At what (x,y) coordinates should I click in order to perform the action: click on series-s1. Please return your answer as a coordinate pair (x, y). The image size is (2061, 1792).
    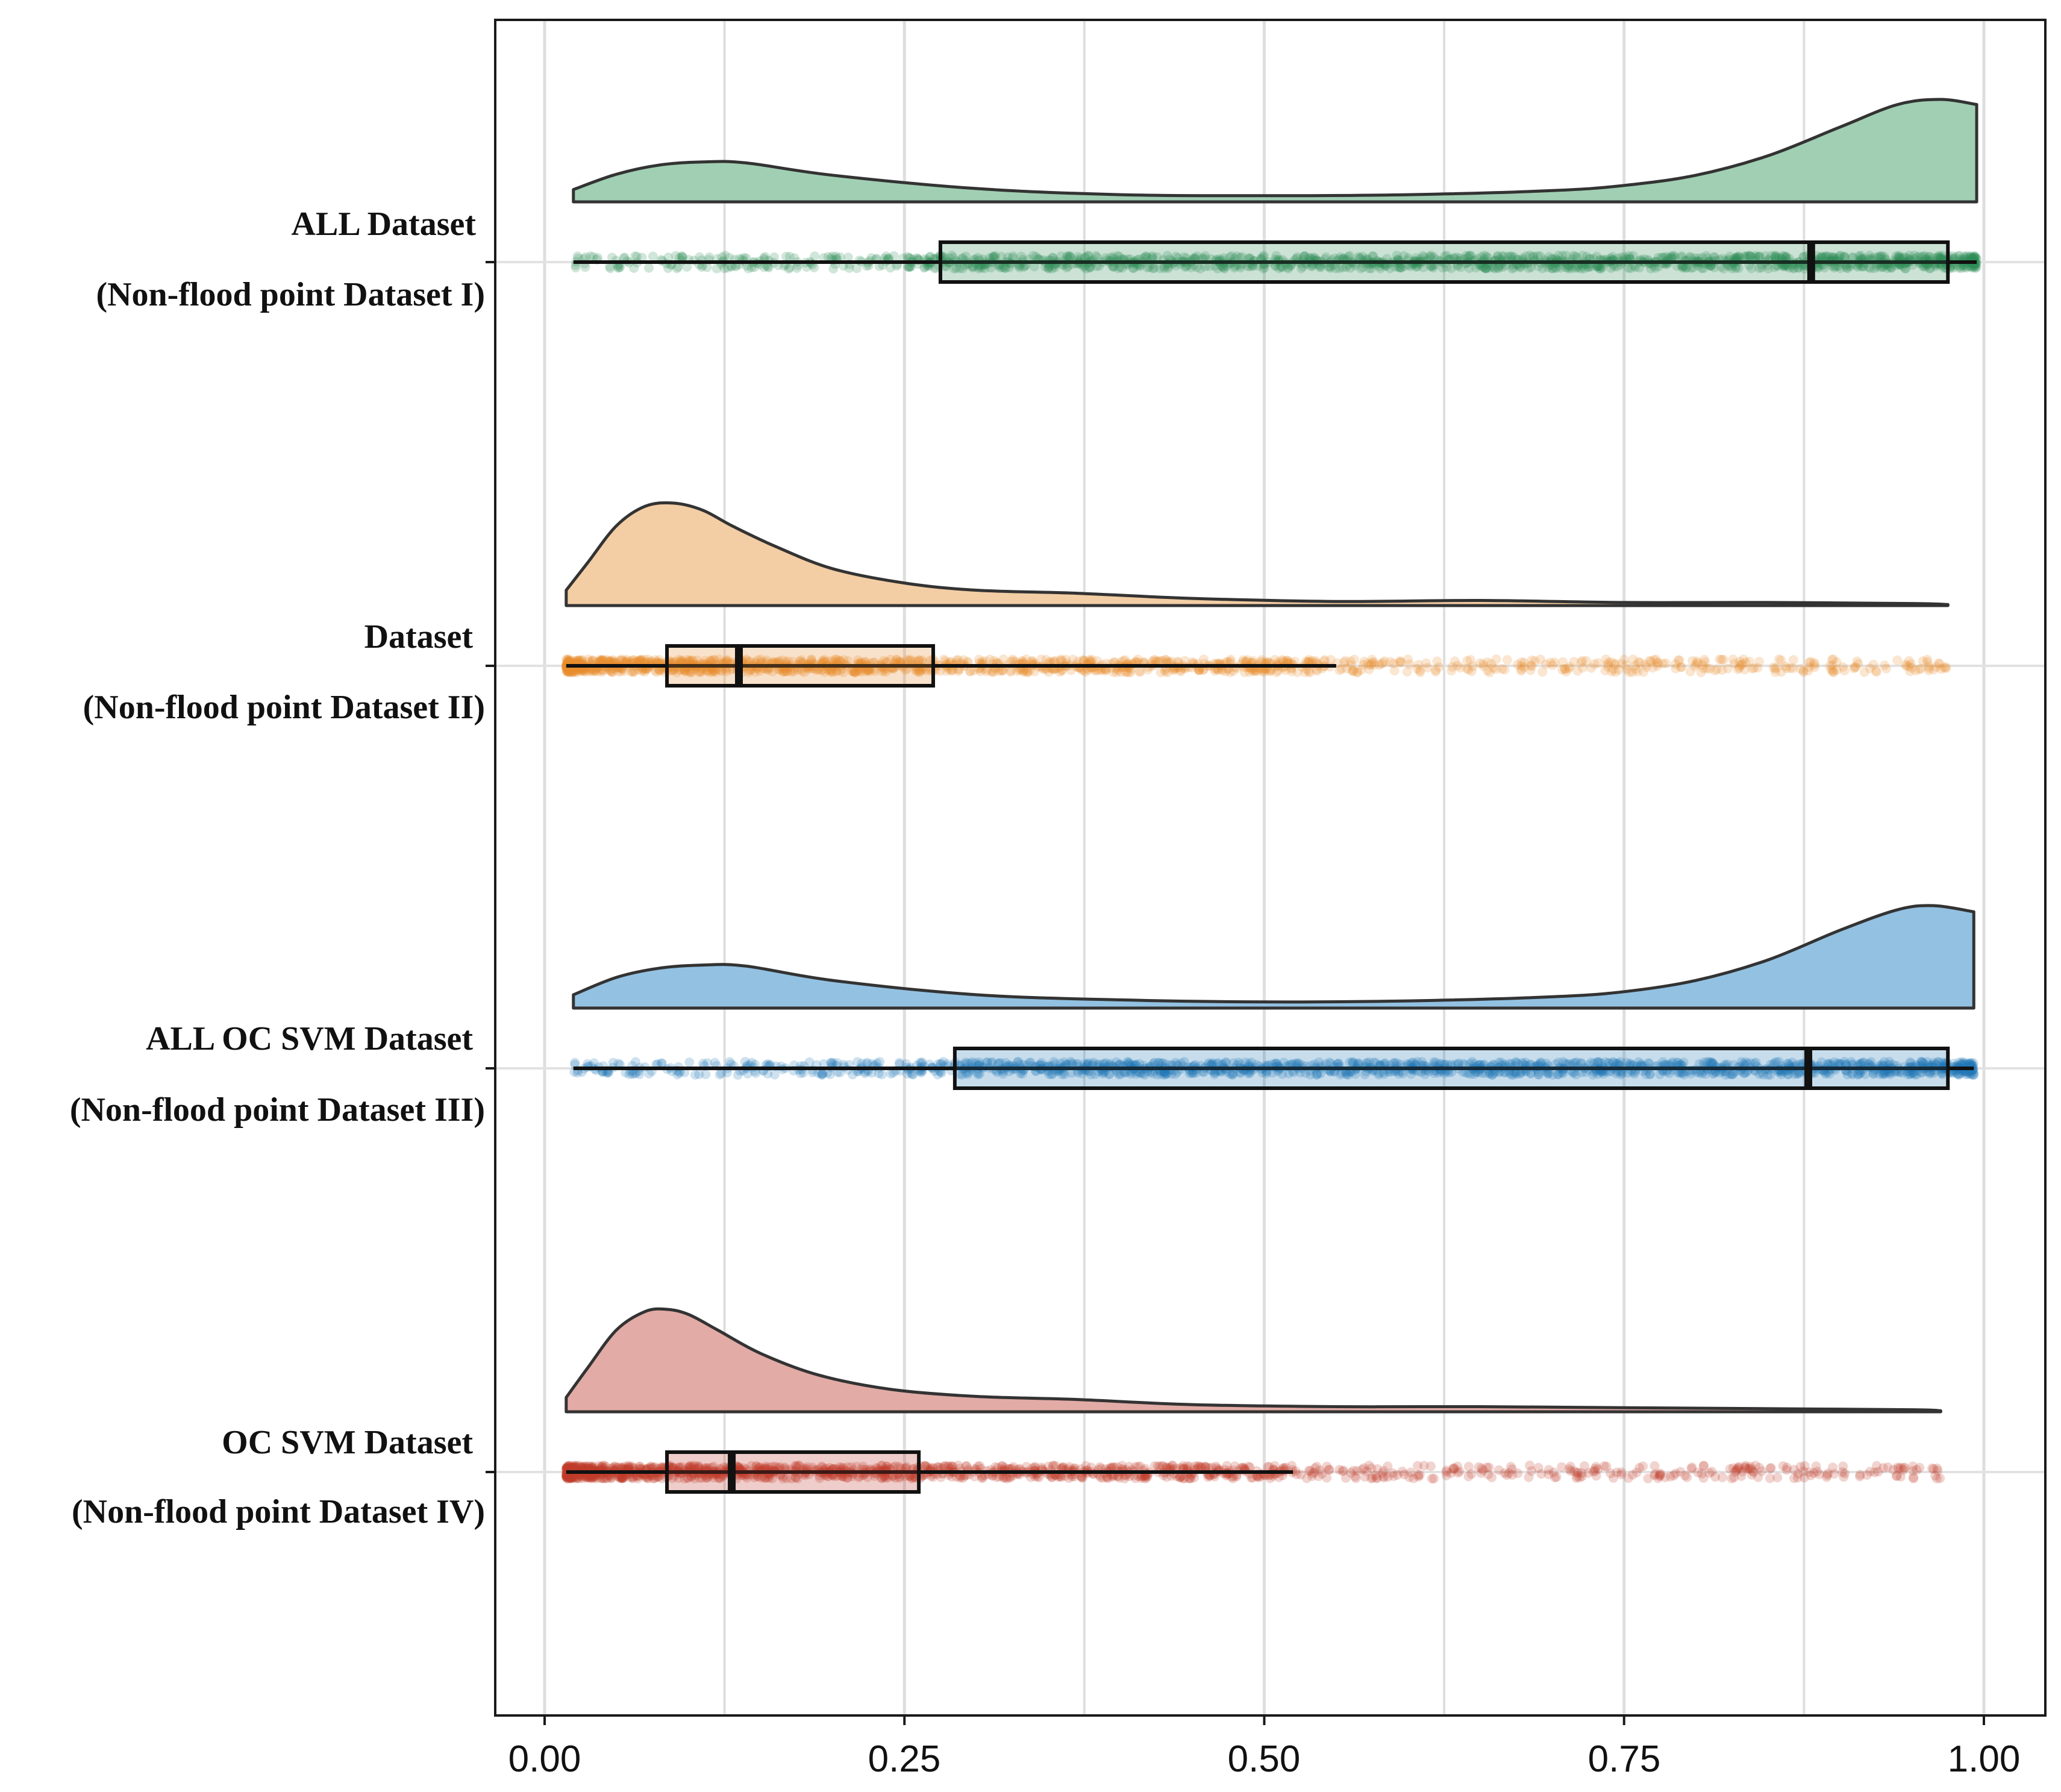
    Looking at the image, I should click on (1276, 191).